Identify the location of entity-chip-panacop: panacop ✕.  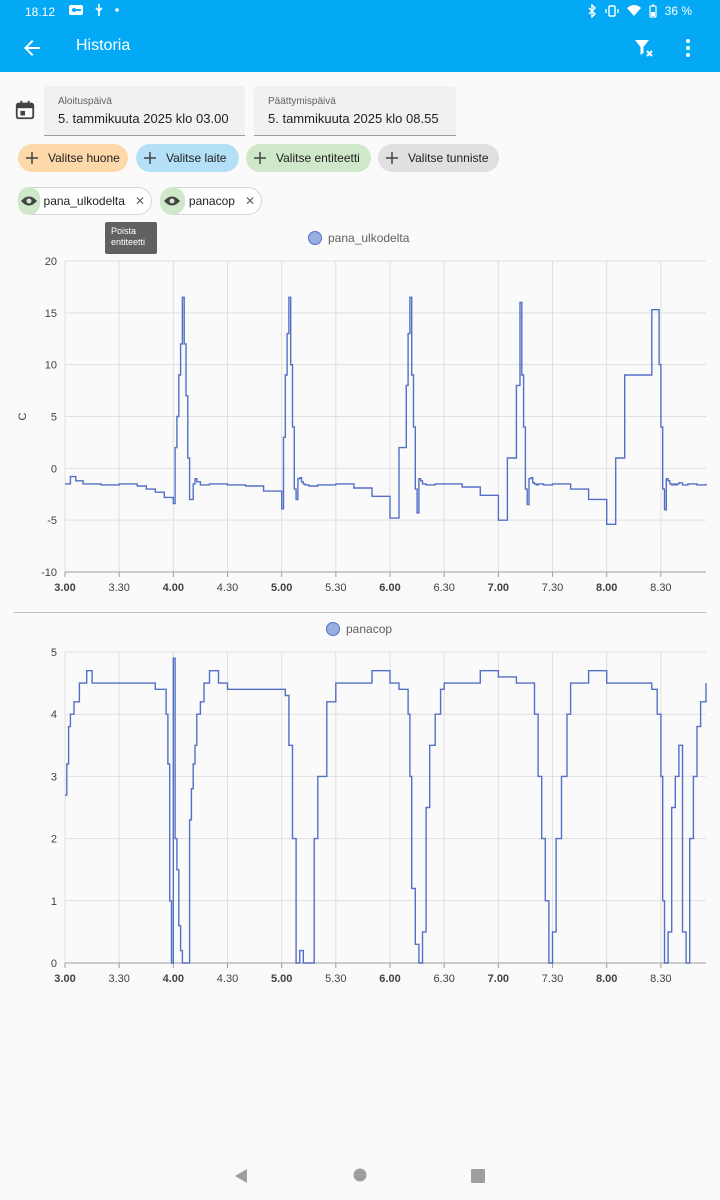
(211, 201).